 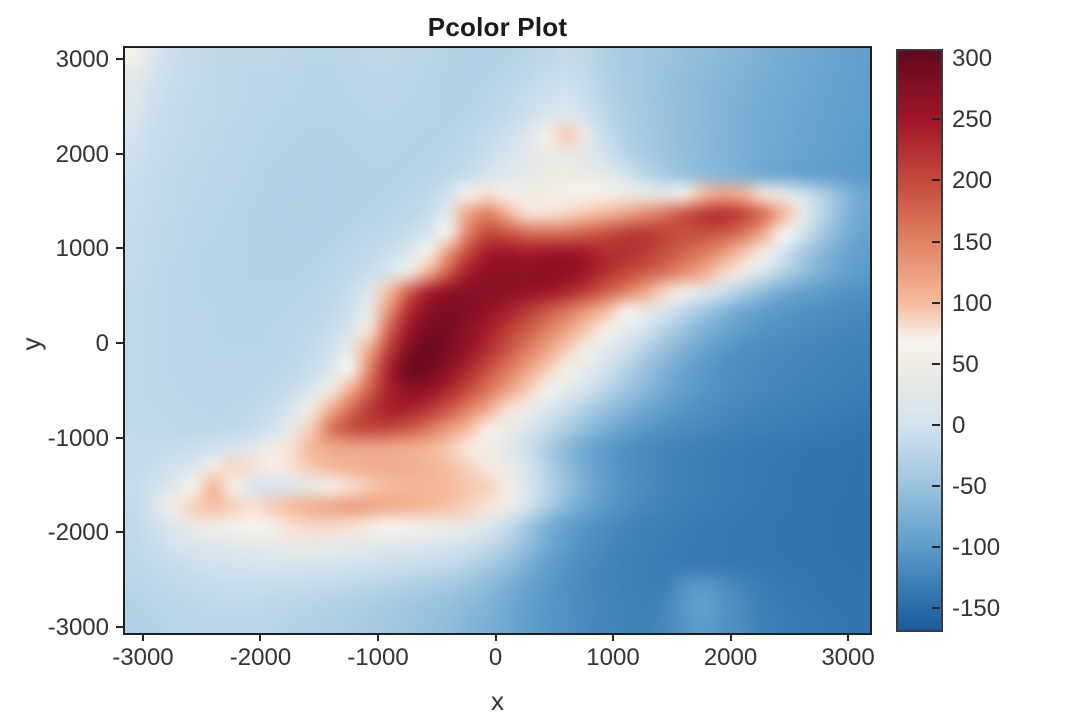 I want to click on colorbar-canvas, so click(x=919, y=340).